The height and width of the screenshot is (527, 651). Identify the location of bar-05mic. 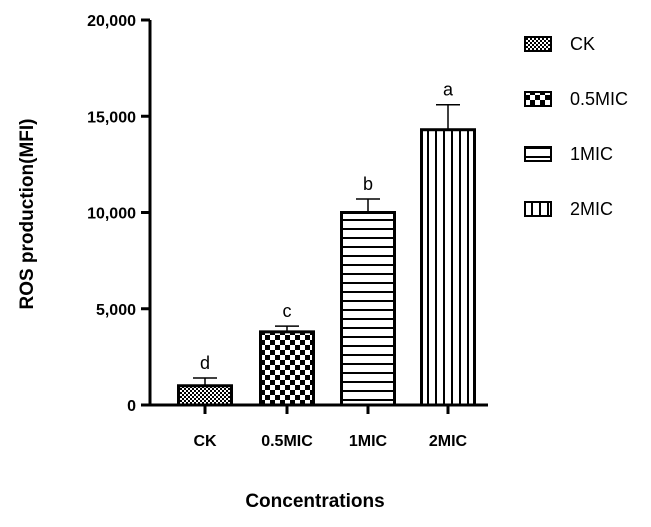
(287, 368).